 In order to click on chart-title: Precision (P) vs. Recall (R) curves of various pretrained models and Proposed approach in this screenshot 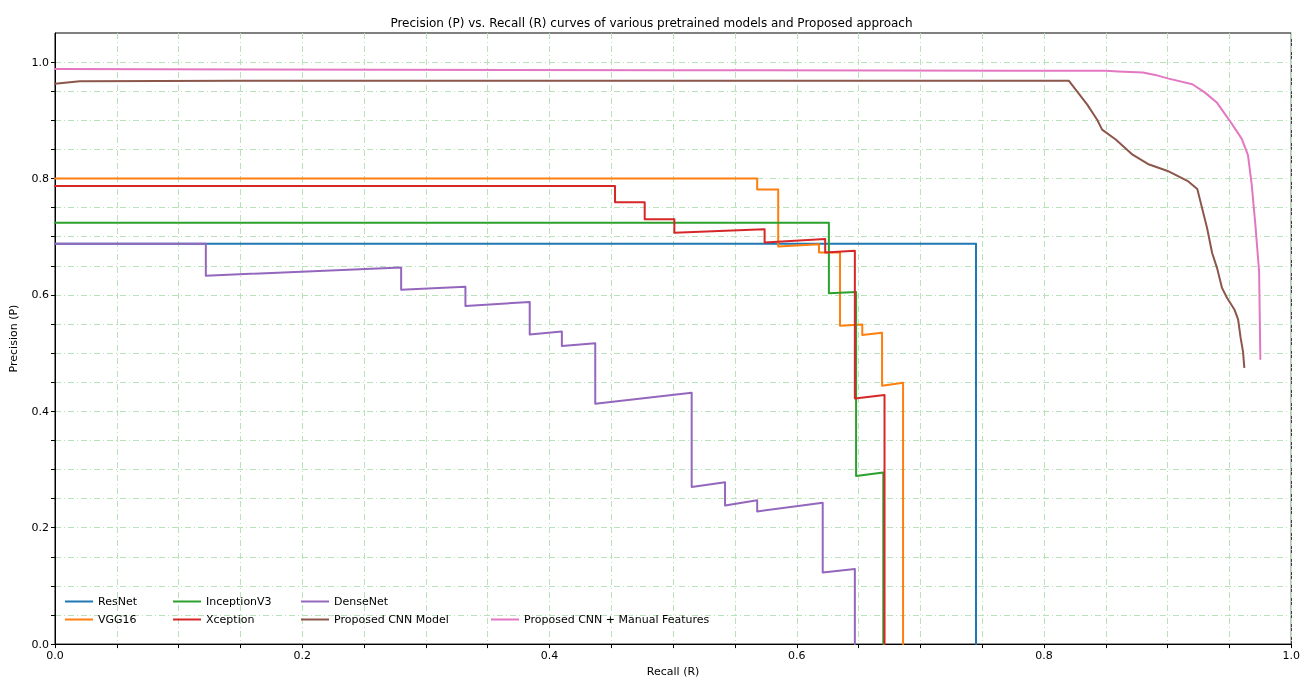, I will do `click(651, 23)`.